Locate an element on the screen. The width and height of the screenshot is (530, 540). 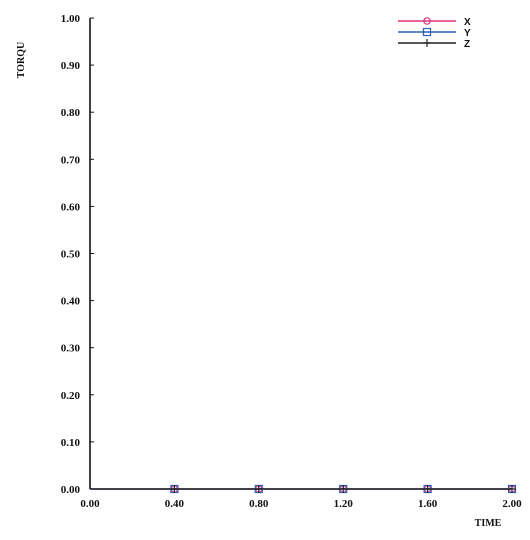
series-z is located at coordinates (303, 489).